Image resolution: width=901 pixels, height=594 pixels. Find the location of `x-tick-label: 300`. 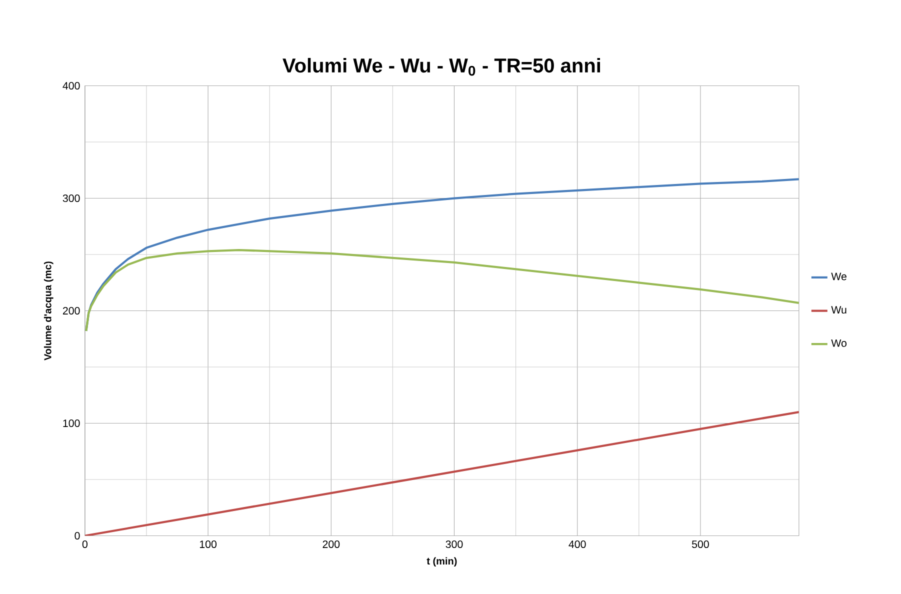

x-tick-label: 300 is located at coordinates (454, 544).